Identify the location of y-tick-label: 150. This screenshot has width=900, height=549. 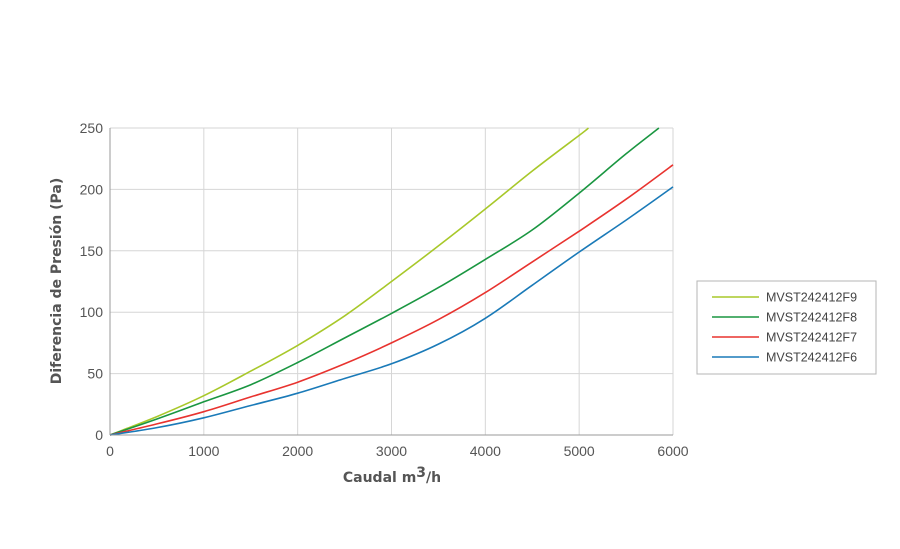
(92, 251).